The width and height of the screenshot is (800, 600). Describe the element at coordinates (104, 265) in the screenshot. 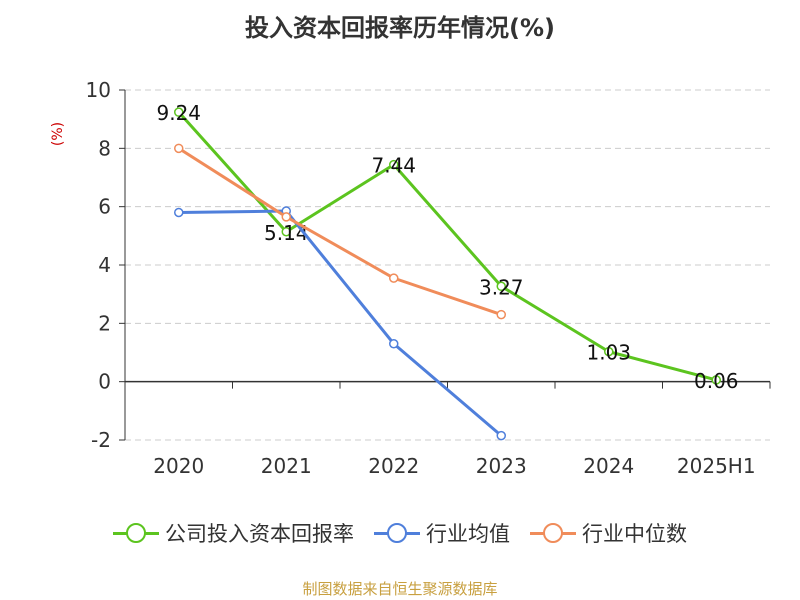

I see `y-tick-label: 4` at that location.